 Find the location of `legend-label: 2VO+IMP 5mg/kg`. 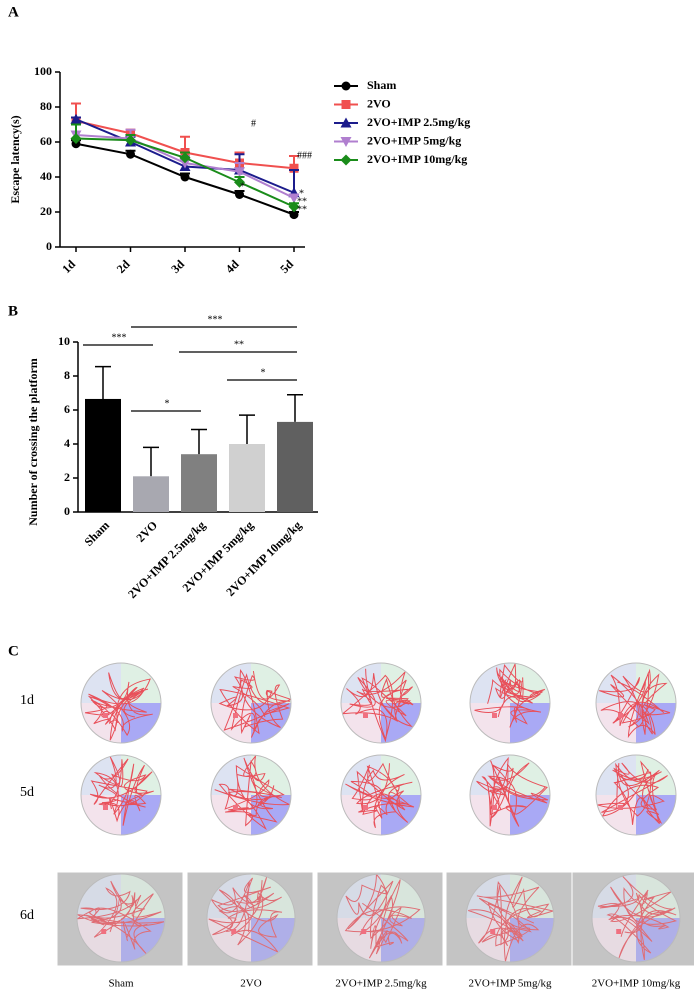

legend-label: 2VO+IMP 5mg/kg is located at coordinates (414, 140).